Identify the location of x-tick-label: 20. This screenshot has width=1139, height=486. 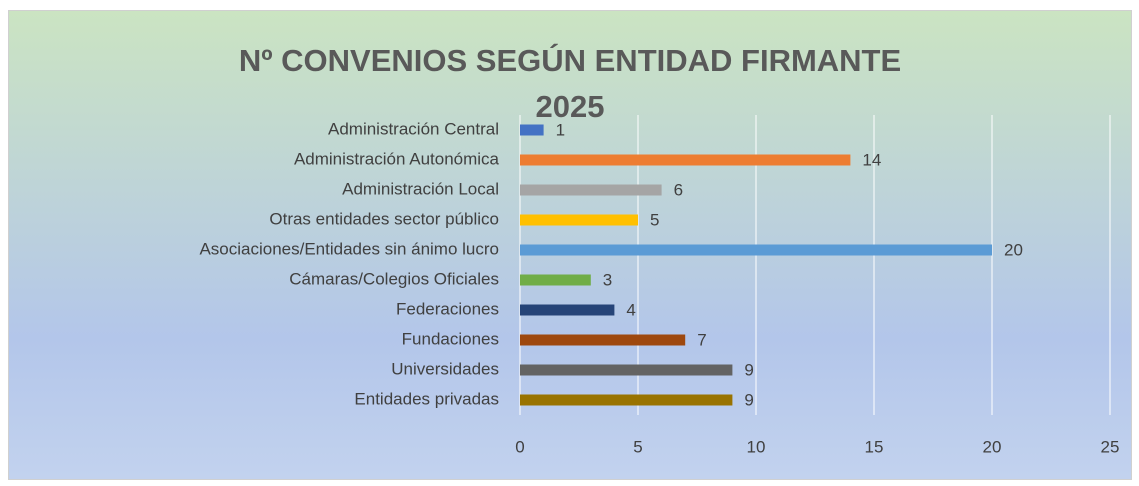
(992, 446).